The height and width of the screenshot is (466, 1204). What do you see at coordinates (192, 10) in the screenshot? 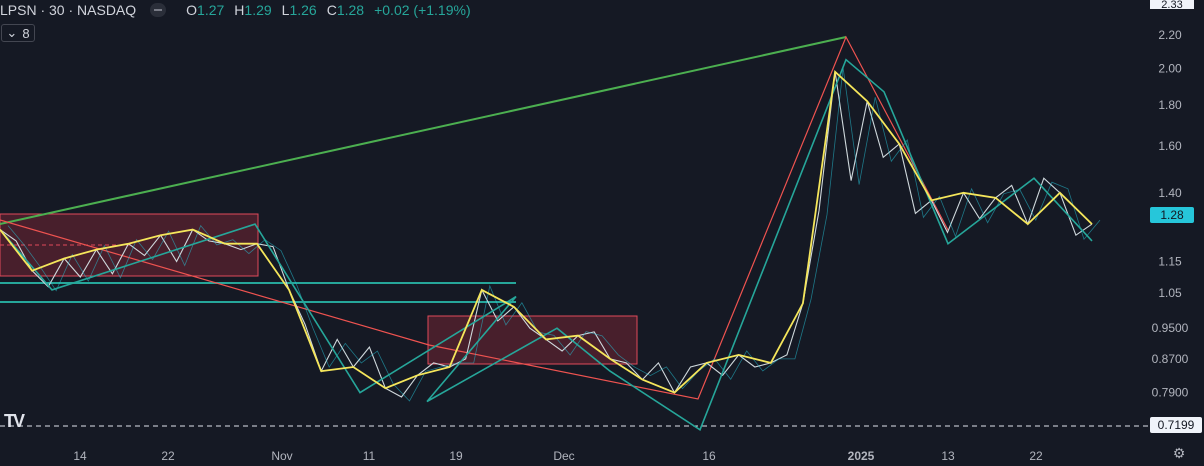
I see `open-label: O` at bounding box center [192, 10].